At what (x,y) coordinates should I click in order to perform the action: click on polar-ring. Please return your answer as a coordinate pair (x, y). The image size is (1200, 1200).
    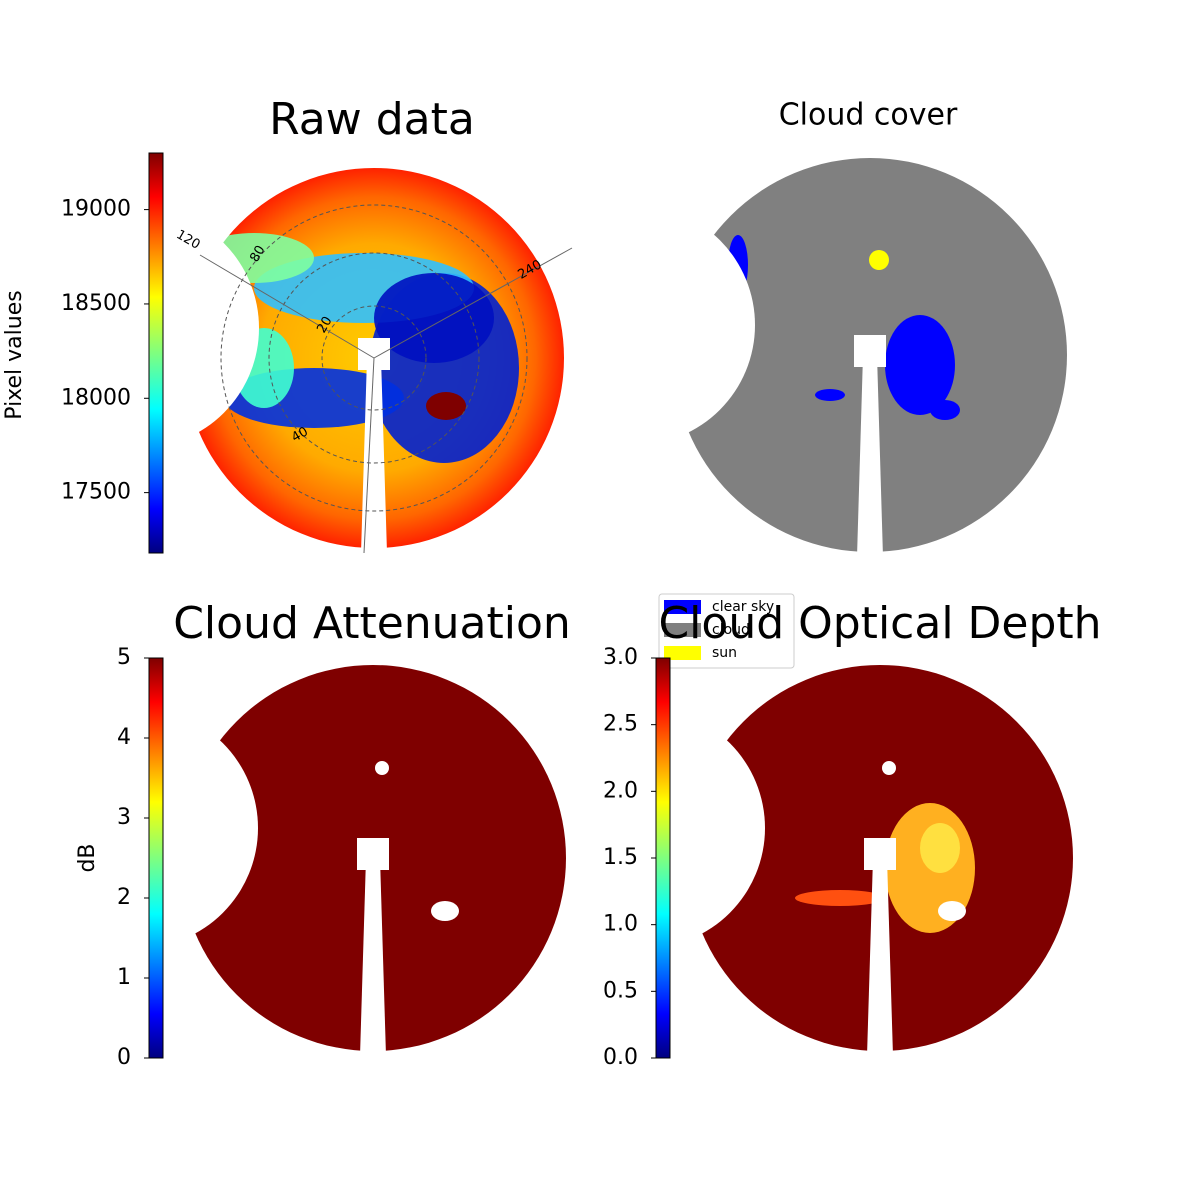
    Looking at the image, I should click on (374, 358).